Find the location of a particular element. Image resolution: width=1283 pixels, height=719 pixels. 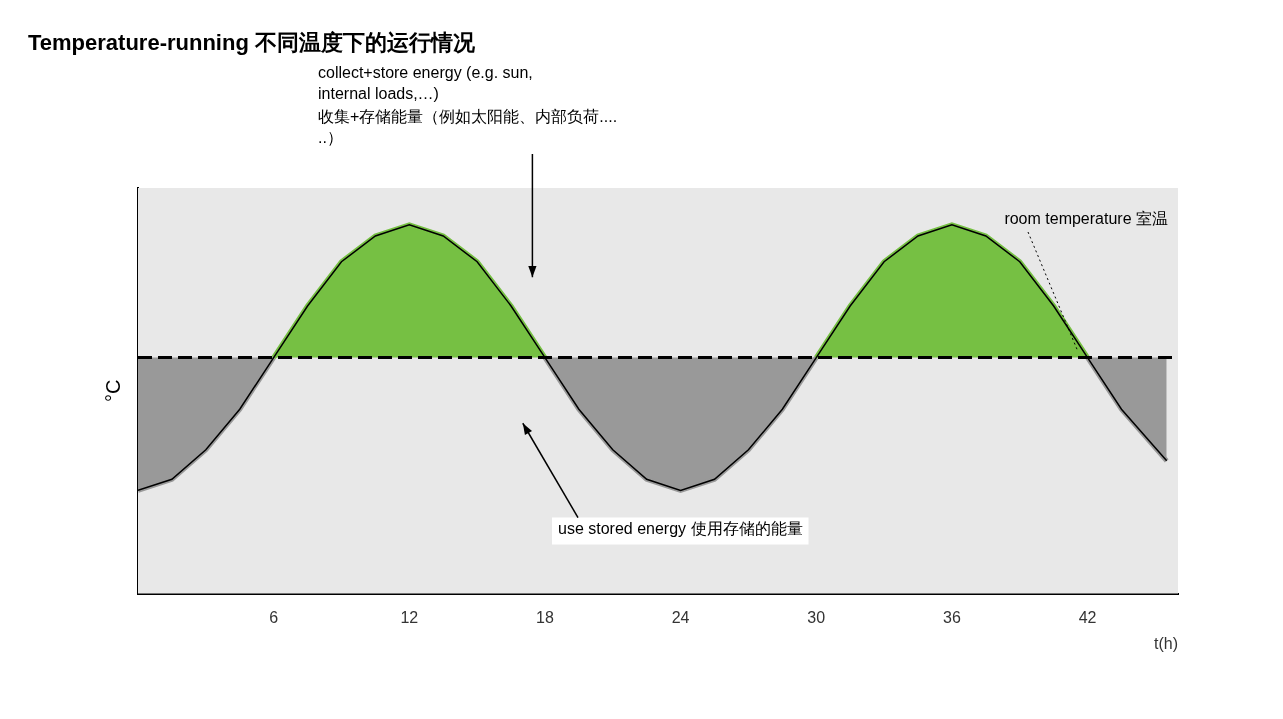

x-tick-label: 30 is located at coordinates (816, 617).